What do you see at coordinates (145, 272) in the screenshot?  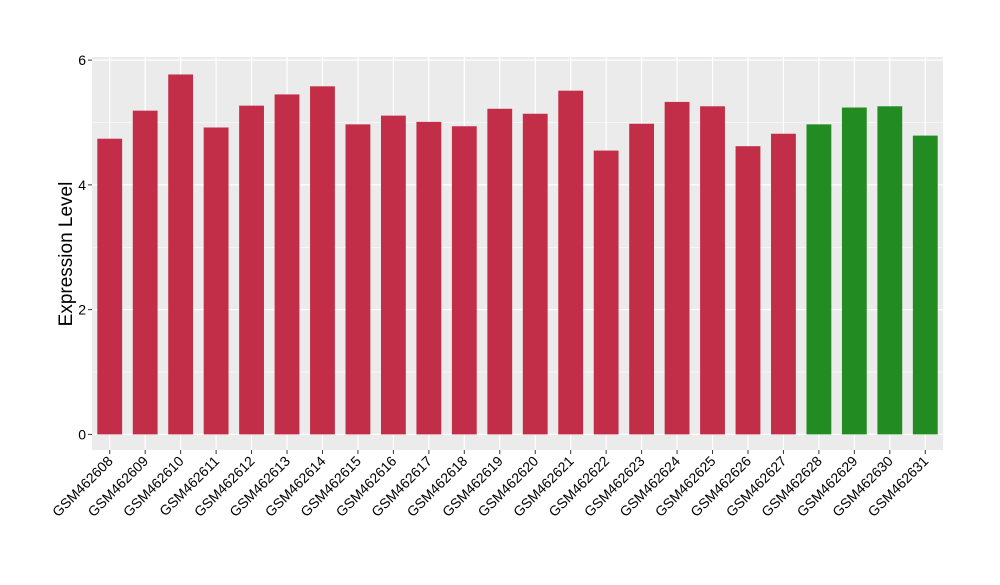 I see `bar-GSM462609` at bounding box center [145, 272].